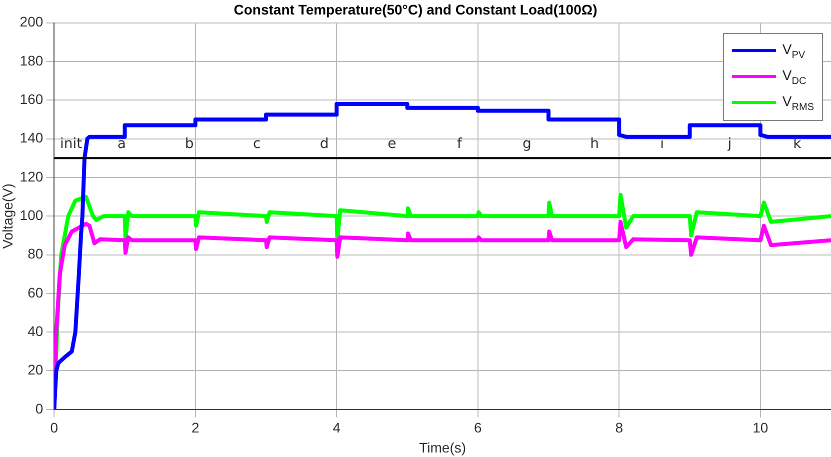  What do you see at coordinates (39, 408) in the screenshot?
I see `y-tick-label: 0` at bounding box center [39, 408].